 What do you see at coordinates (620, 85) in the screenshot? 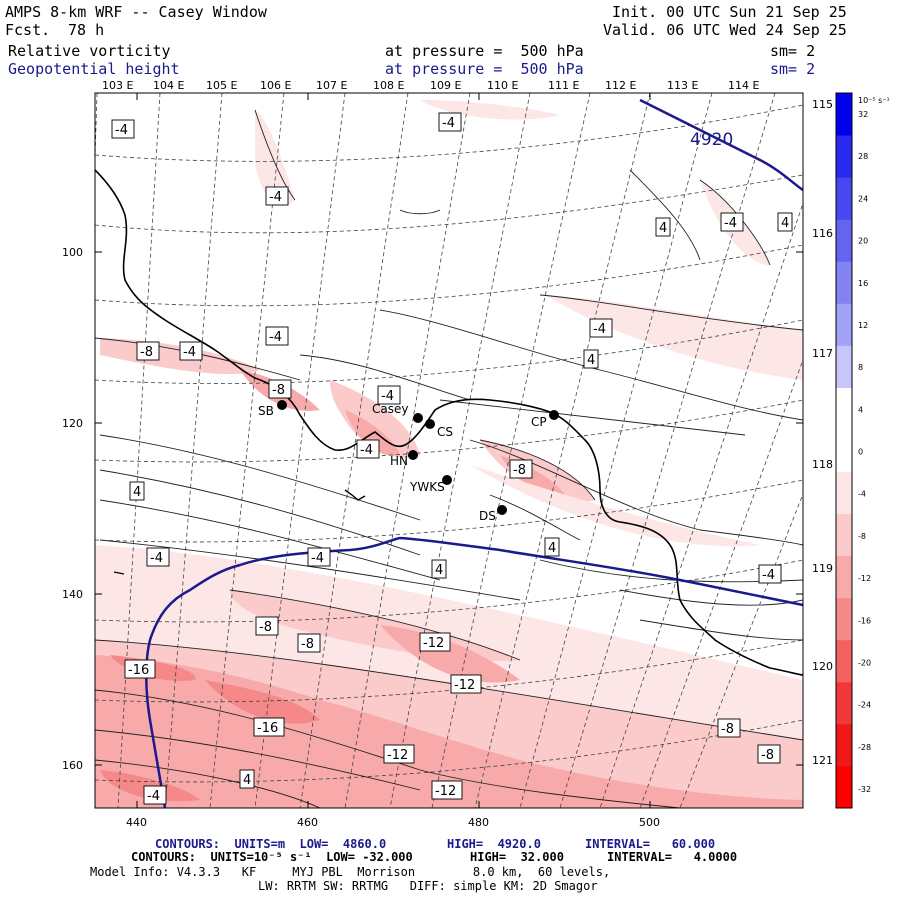
I see `longitude-label: 112 E` at bounding box center [620, 85].